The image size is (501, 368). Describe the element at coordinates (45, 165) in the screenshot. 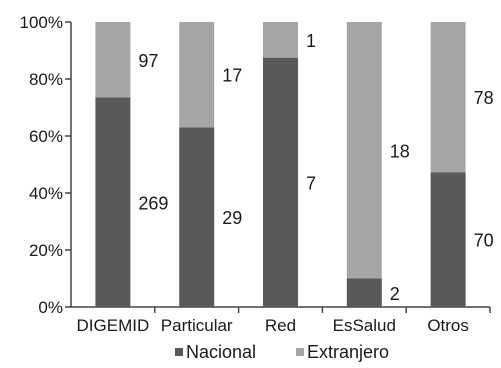

I see `y-axis-ticks: 0% 20% 40% 60% 80% 100%` at that location.